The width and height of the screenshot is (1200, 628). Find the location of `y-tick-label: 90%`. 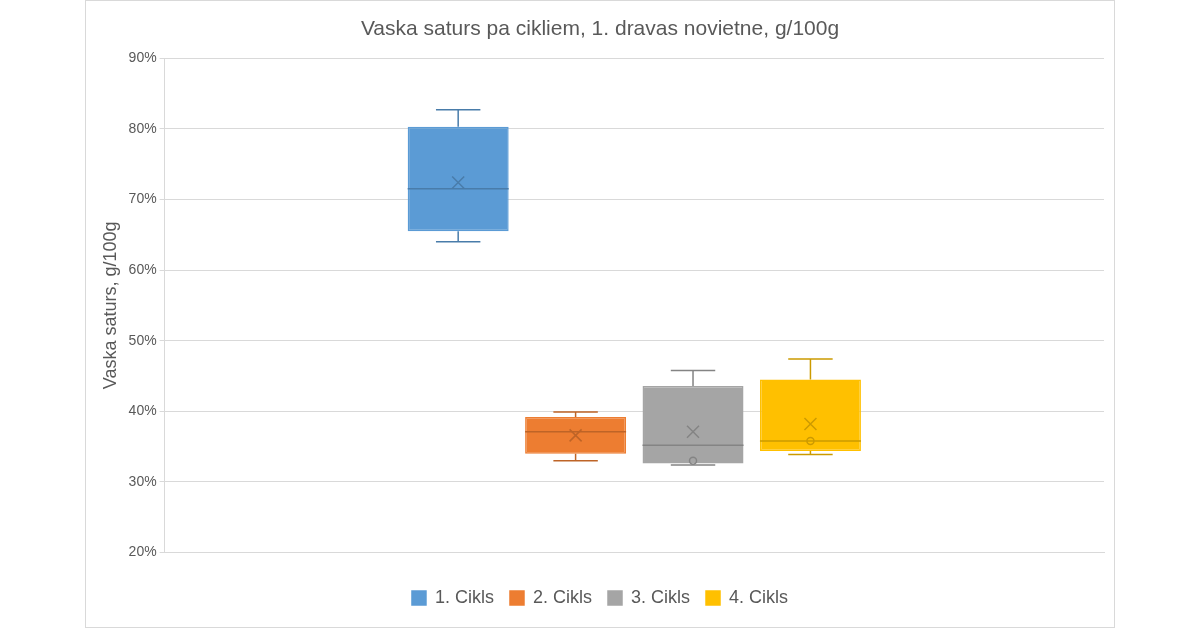

y-tick-label: 90% is located at coordinates (142, 57).